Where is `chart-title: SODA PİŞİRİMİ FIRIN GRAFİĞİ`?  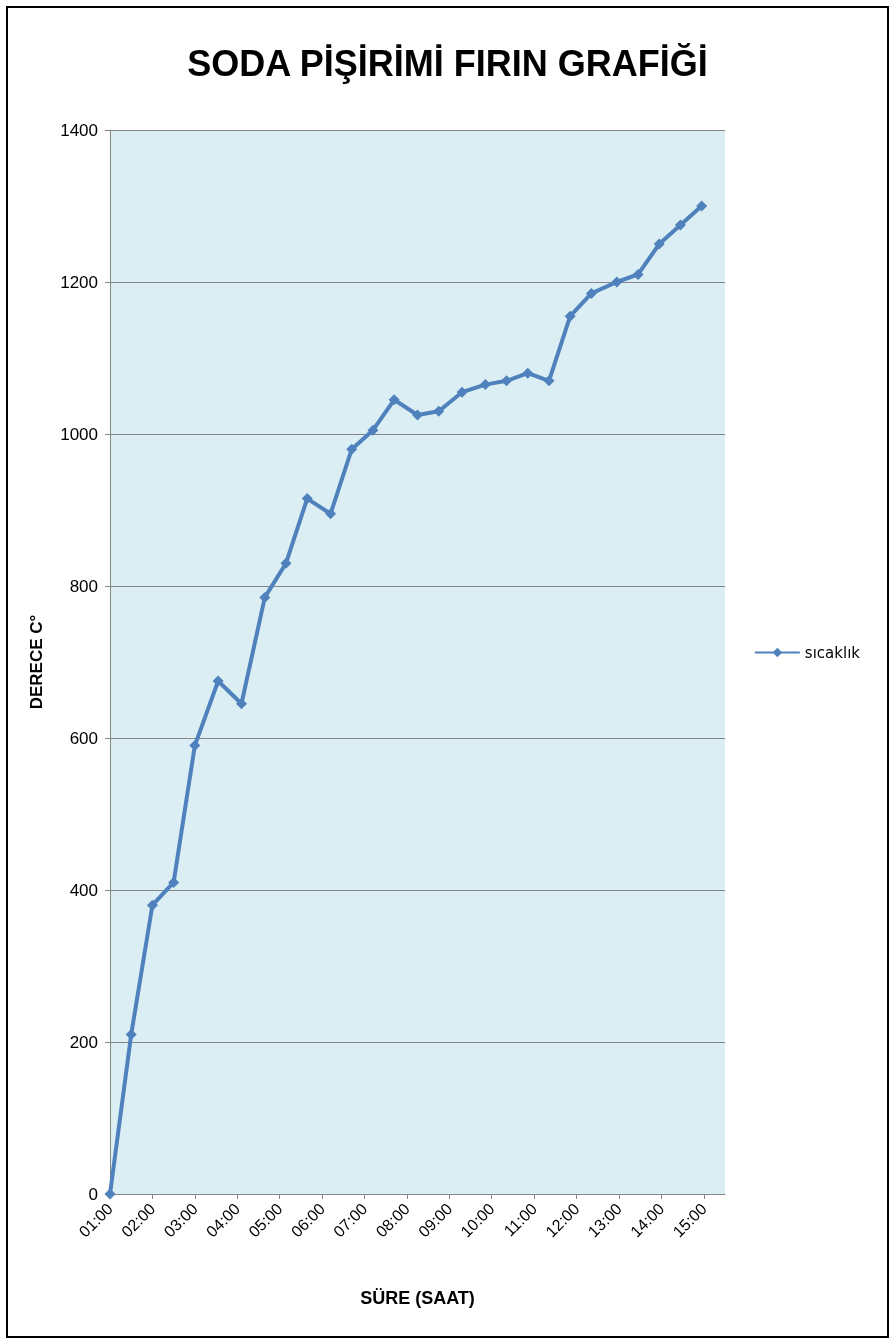 chart-title: SODA PİŞİRİMİ FIRIN GRAFİĞİ is located at coordinates (447, 63).